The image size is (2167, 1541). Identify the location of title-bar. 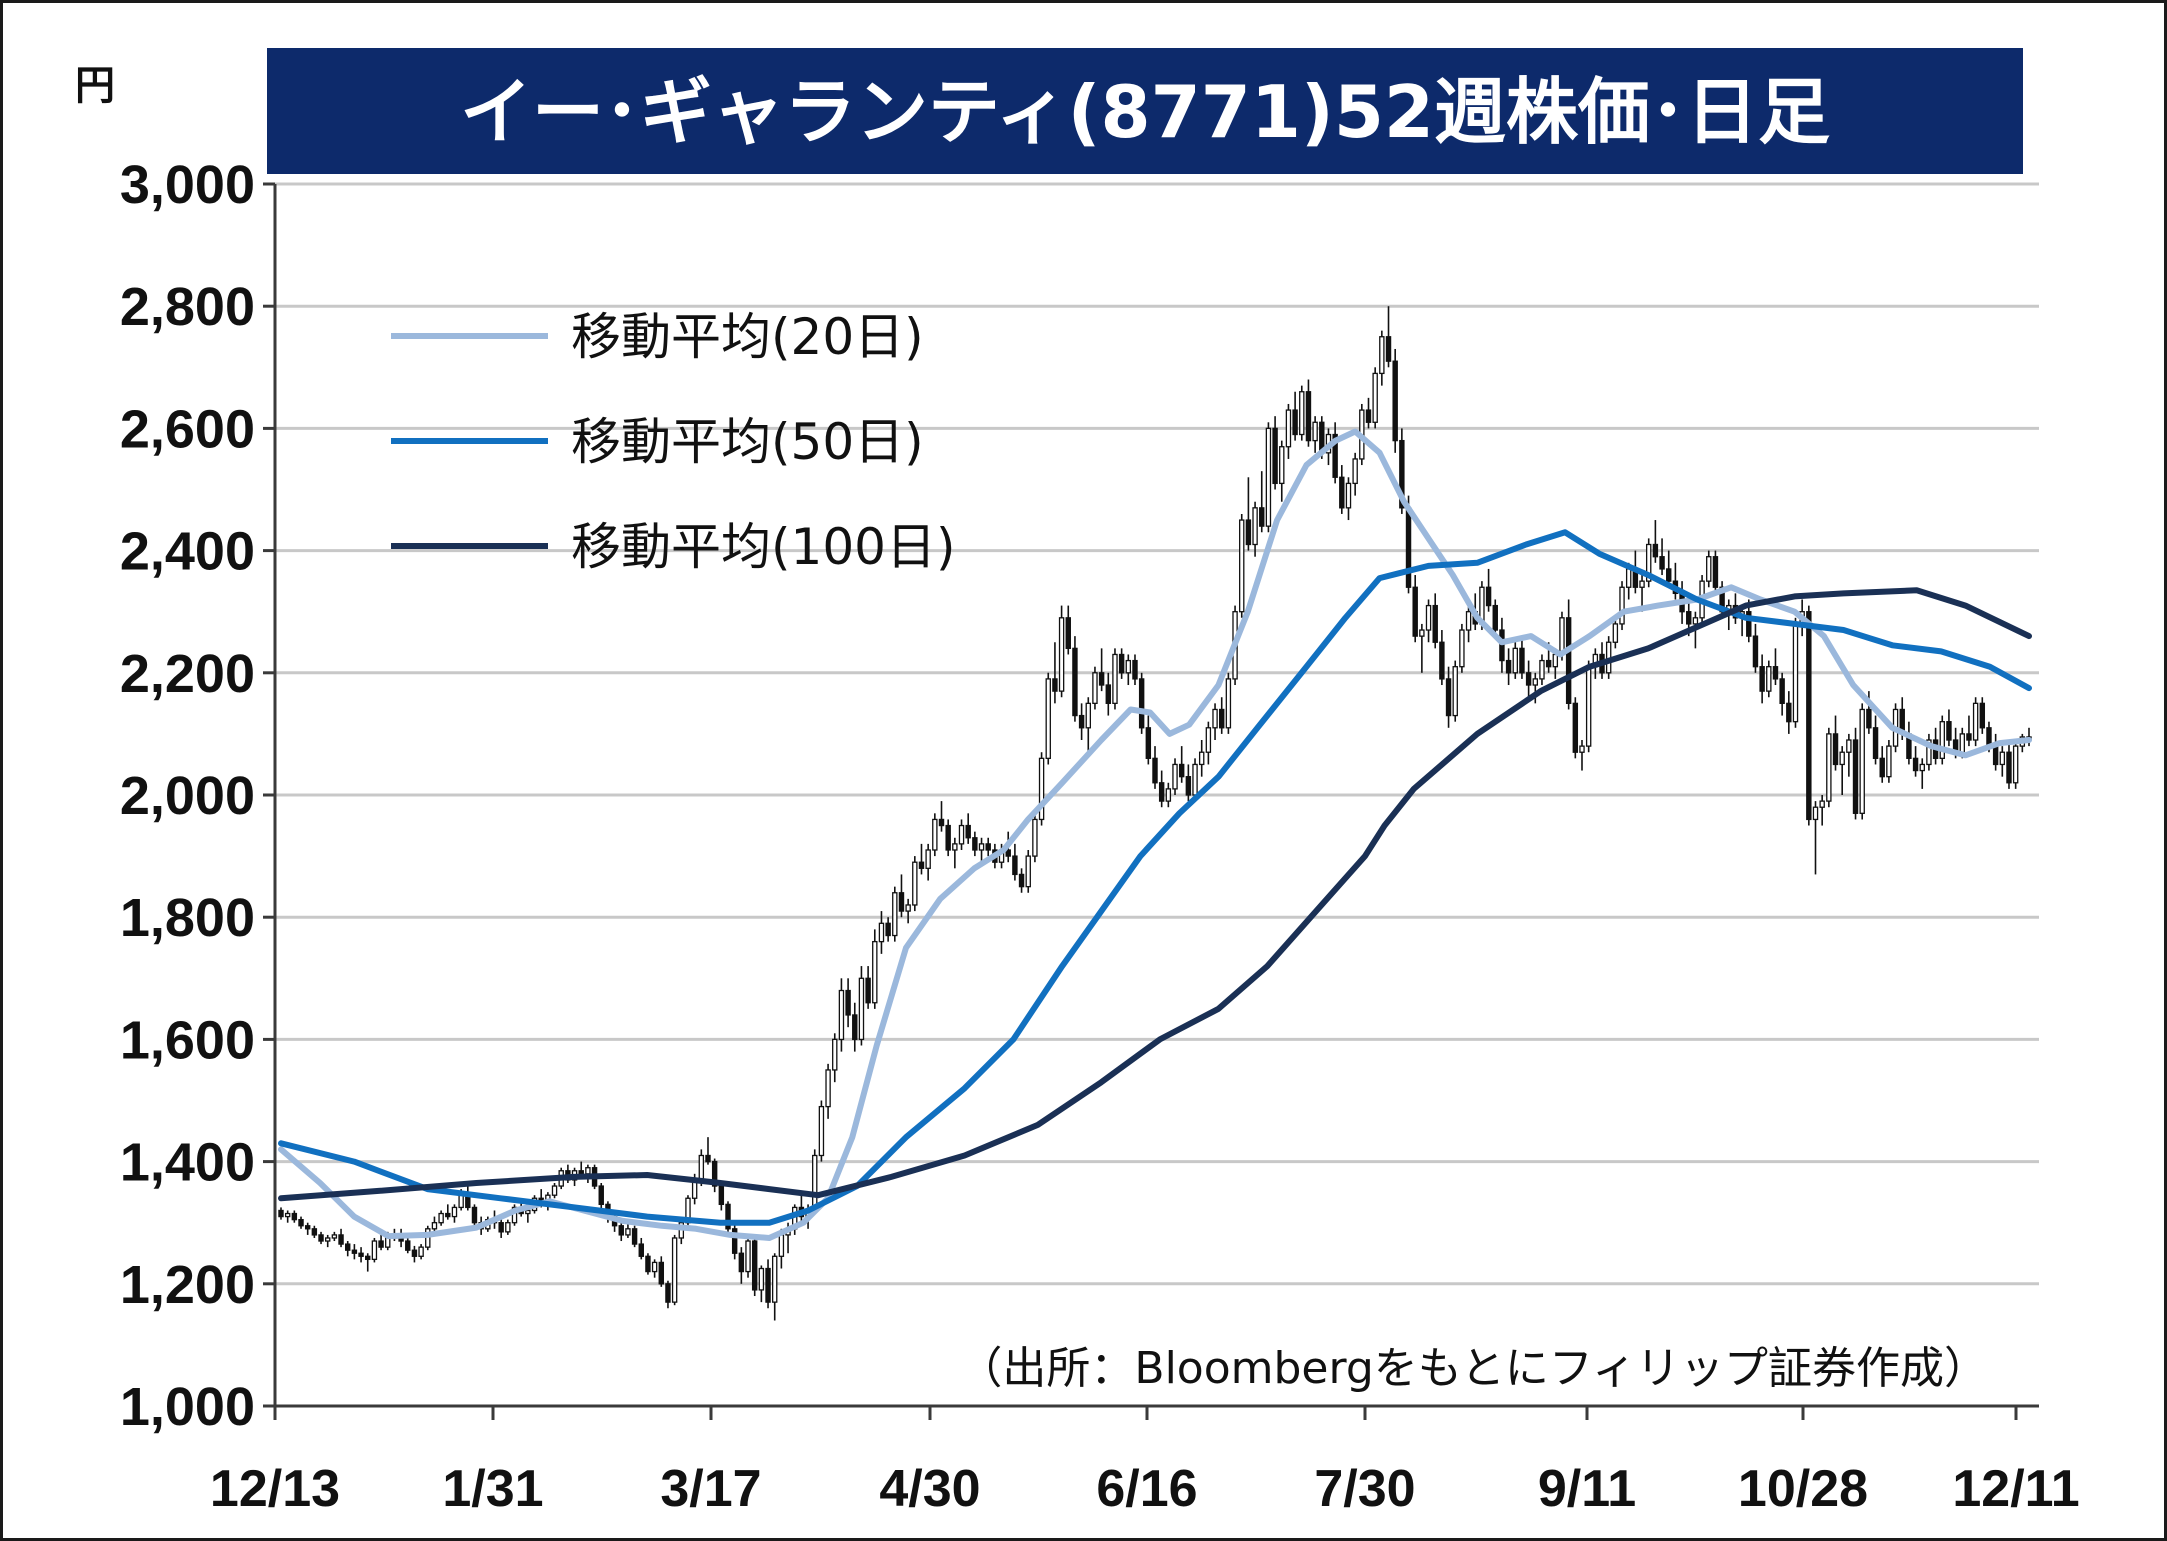
(1145, 111).